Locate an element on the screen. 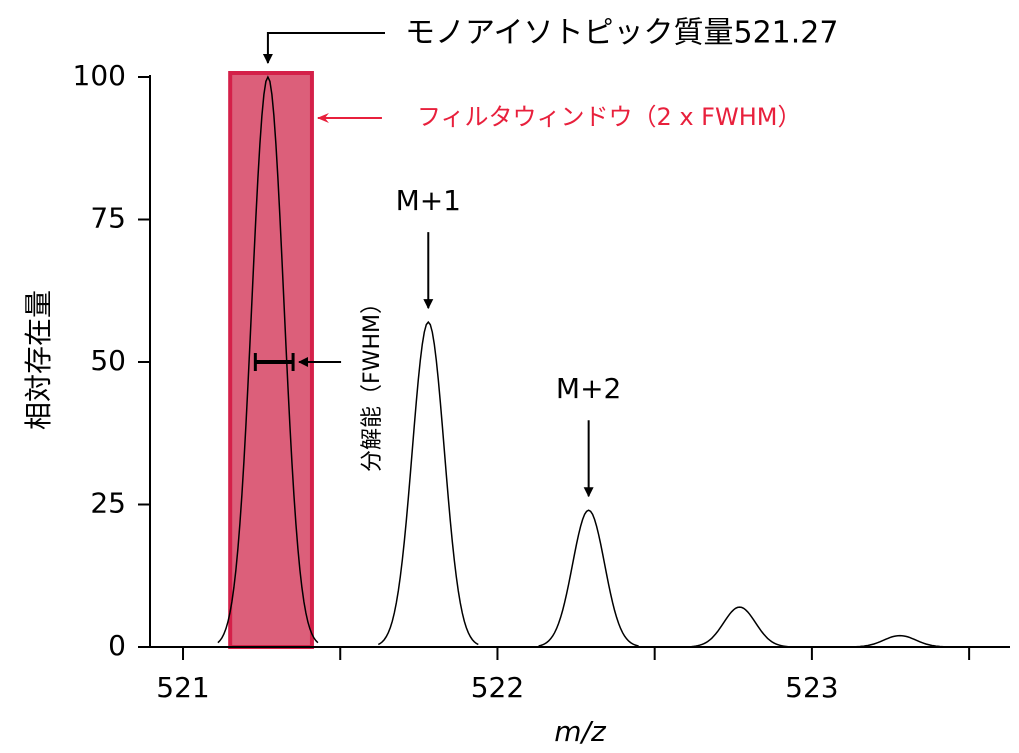 The width and height of the screenshot is (1019, 753). y-tick-label: 0 is located at coordinates (117, 645).